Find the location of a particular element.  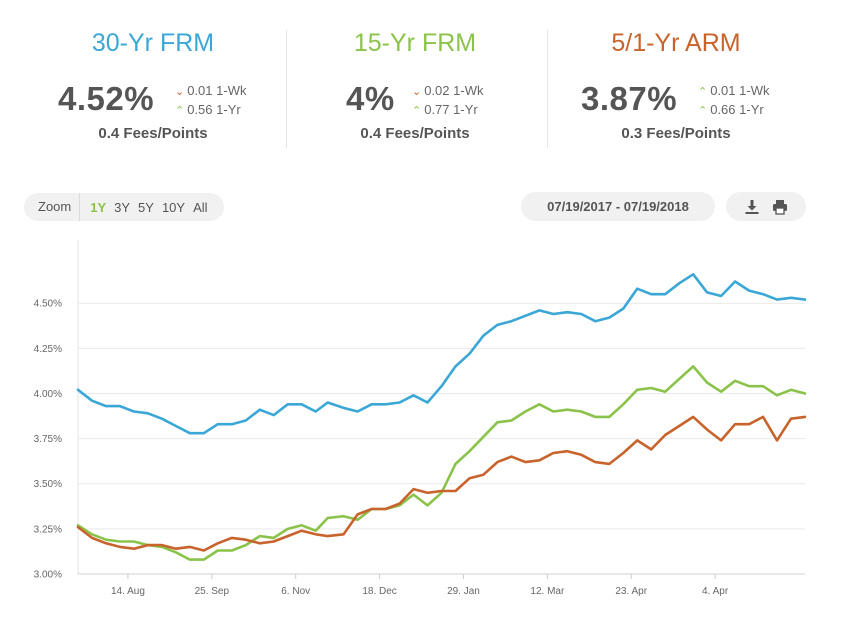

rate-value: 4.52% is located at coordinates (106, 98).